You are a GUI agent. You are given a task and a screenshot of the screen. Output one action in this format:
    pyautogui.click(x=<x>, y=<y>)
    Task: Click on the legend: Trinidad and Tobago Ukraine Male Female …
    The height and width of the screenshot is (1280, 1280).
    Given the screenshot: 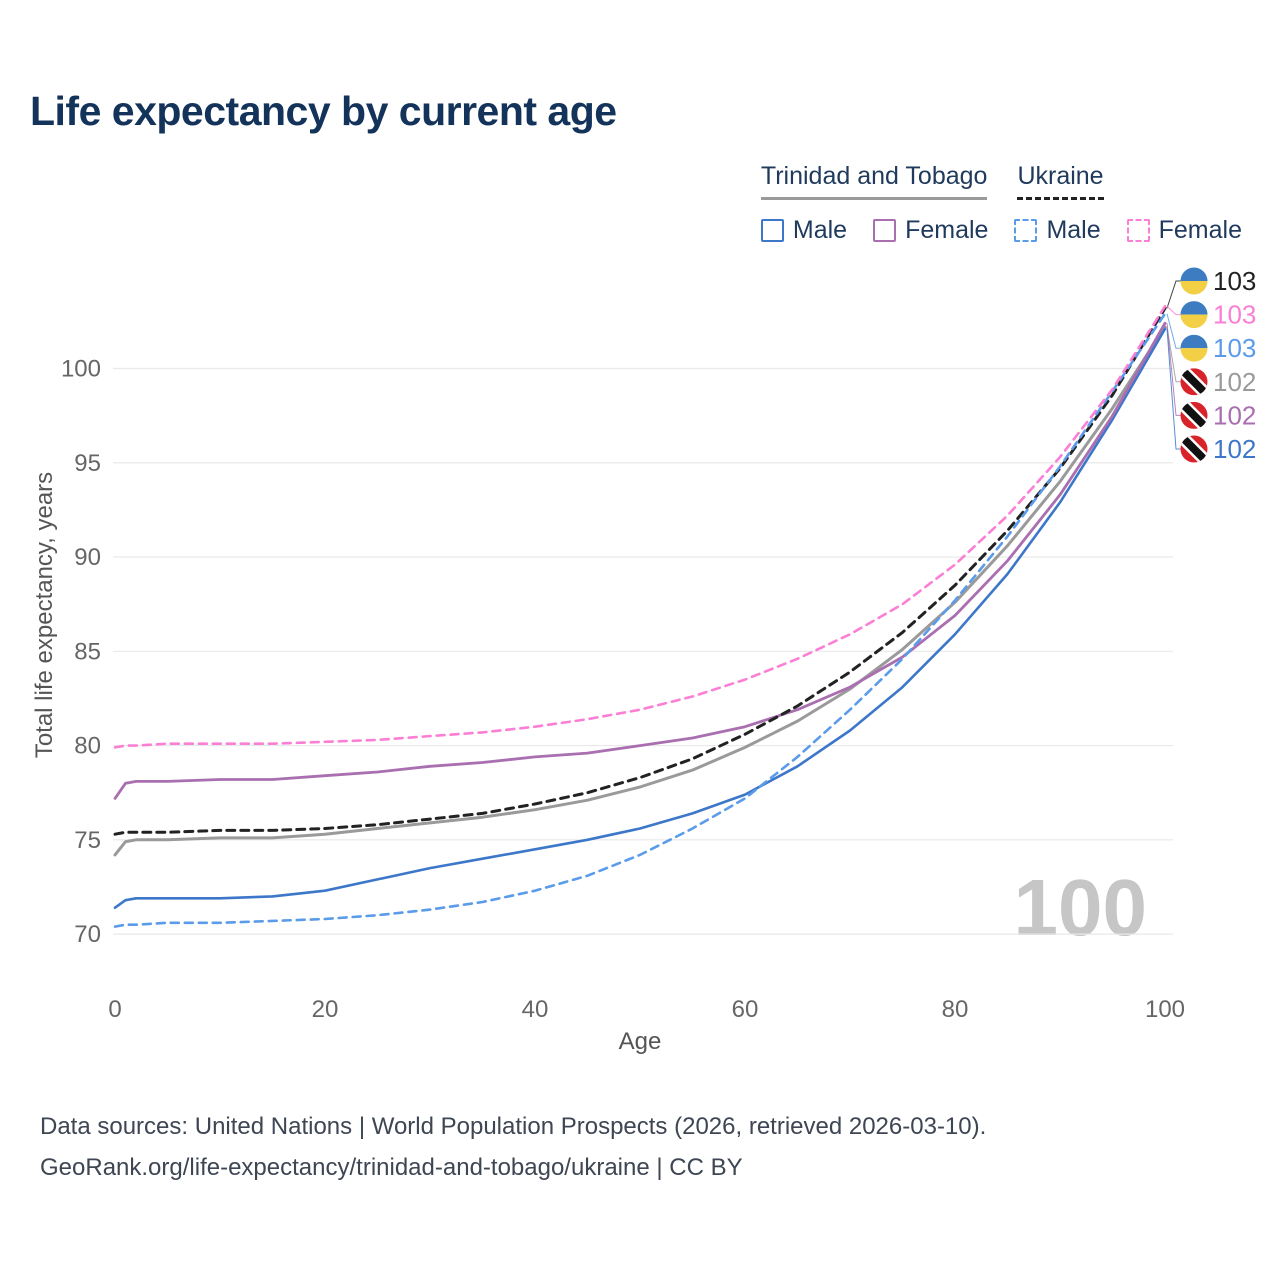 What is the action you would take?
    pyautogui.click(x=1001, y=203)
    